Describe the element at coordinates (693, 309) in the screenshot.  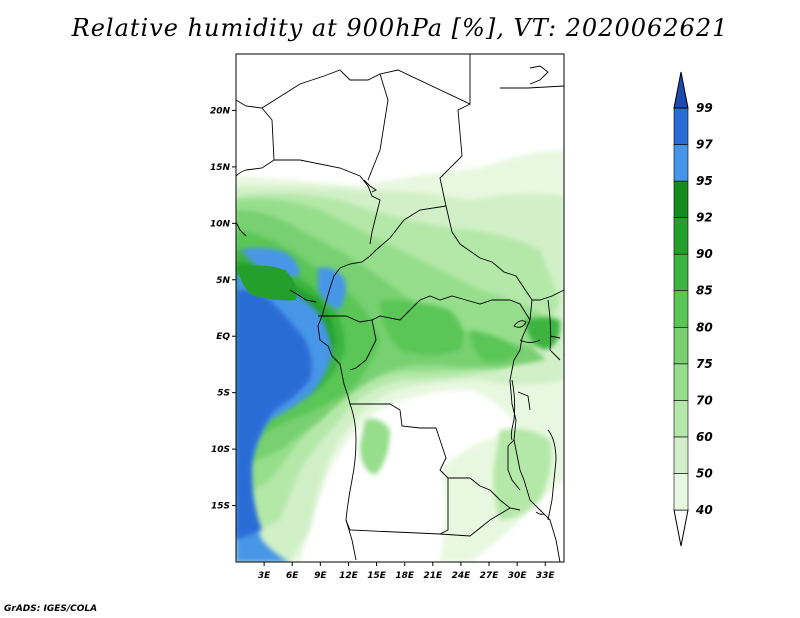
I see `colorbar: 40 50 60 70 75 80 85 90 92 95 97 99` at that location.